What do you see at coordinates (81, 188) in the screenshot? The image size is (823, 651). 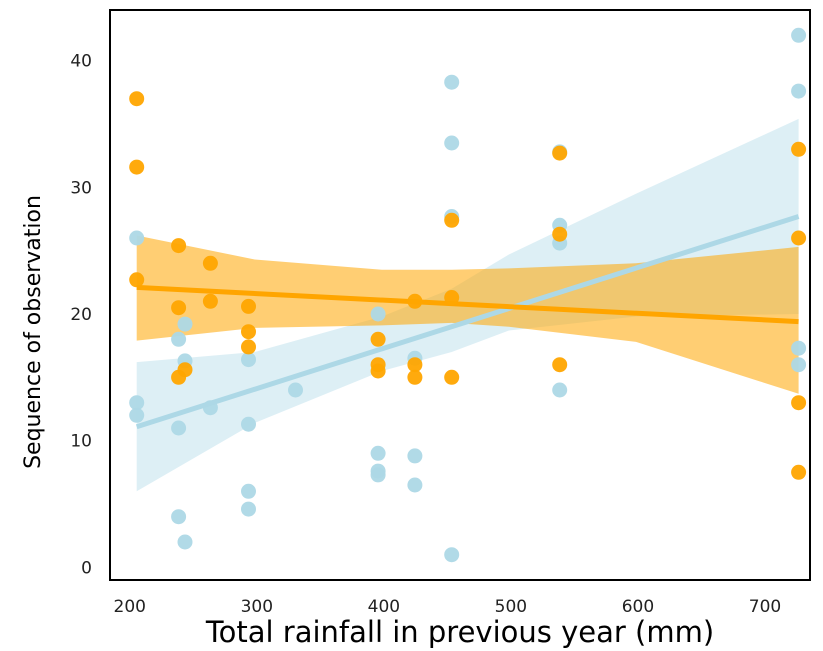 I see `y-tick-label: 30` at bounding box center [81, 188].